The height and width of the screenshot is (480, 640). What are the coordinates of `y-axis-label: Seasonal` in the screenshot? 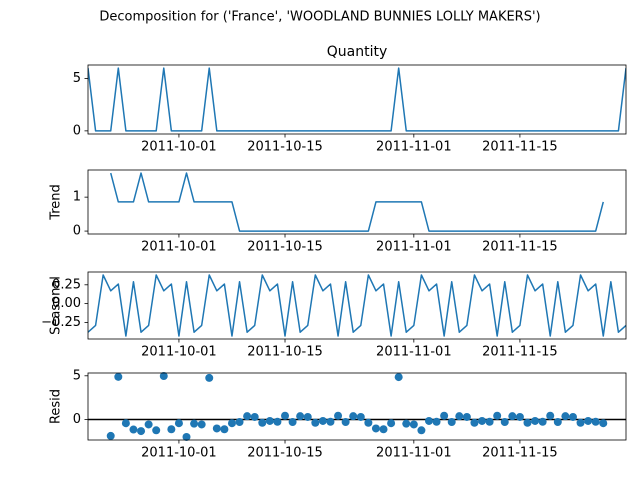 It's located at (56, 305).